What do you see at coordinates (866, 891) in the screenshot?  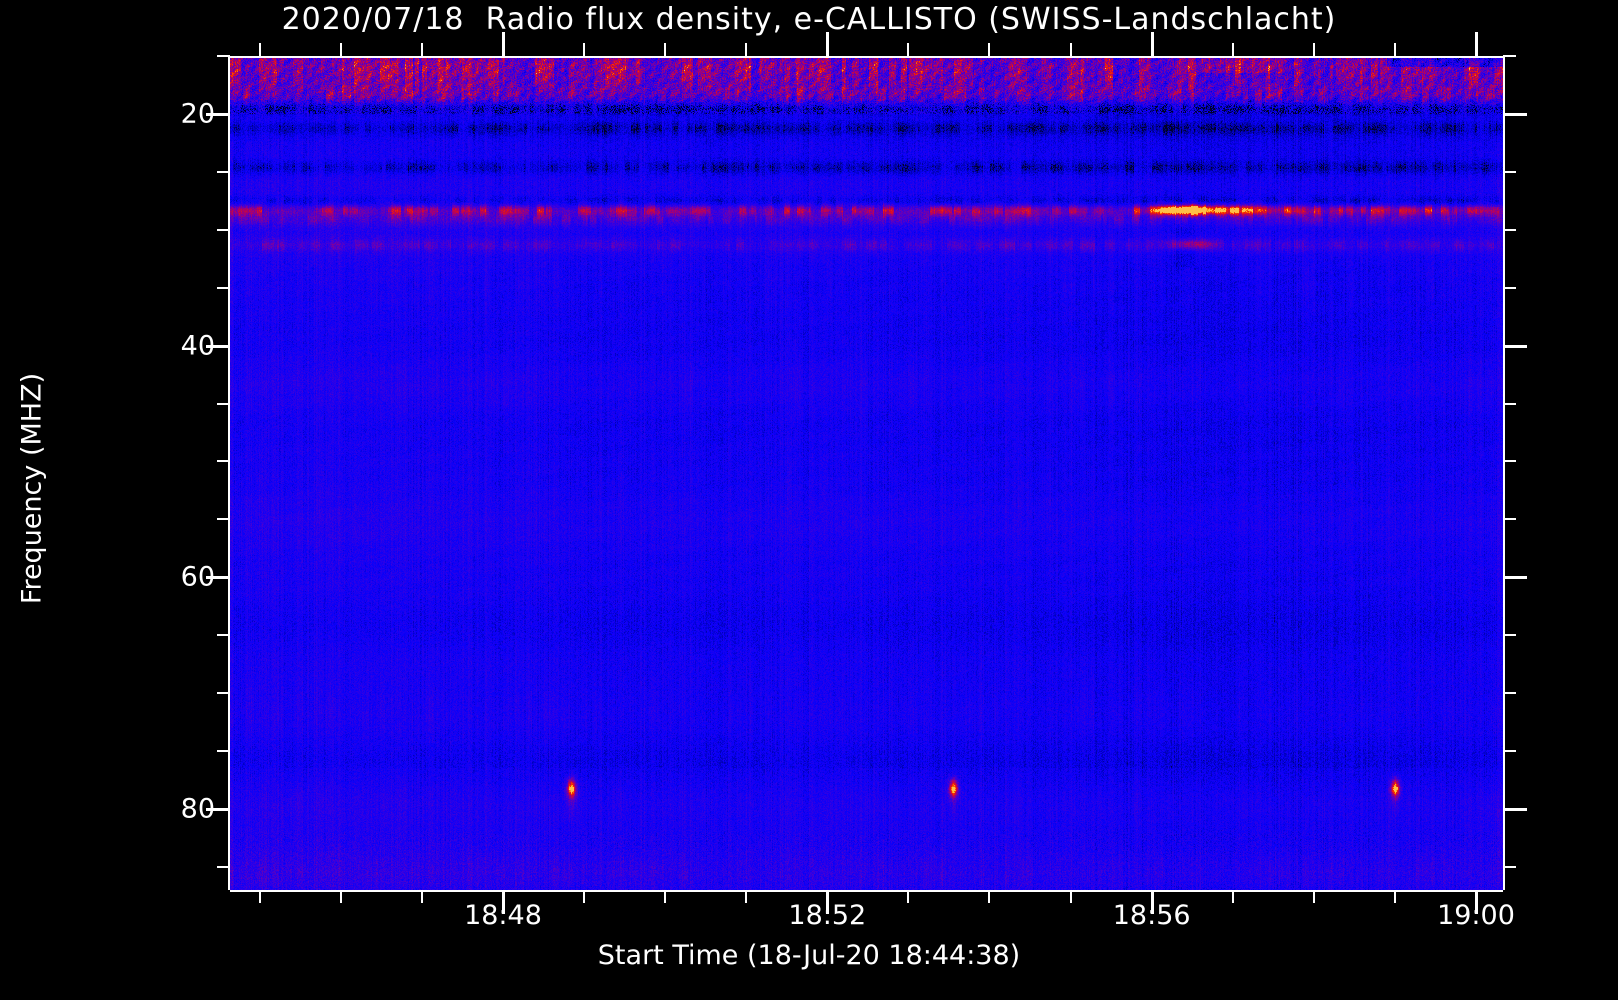 I see `plot-border-bottom` at bounding box center [866, 891].